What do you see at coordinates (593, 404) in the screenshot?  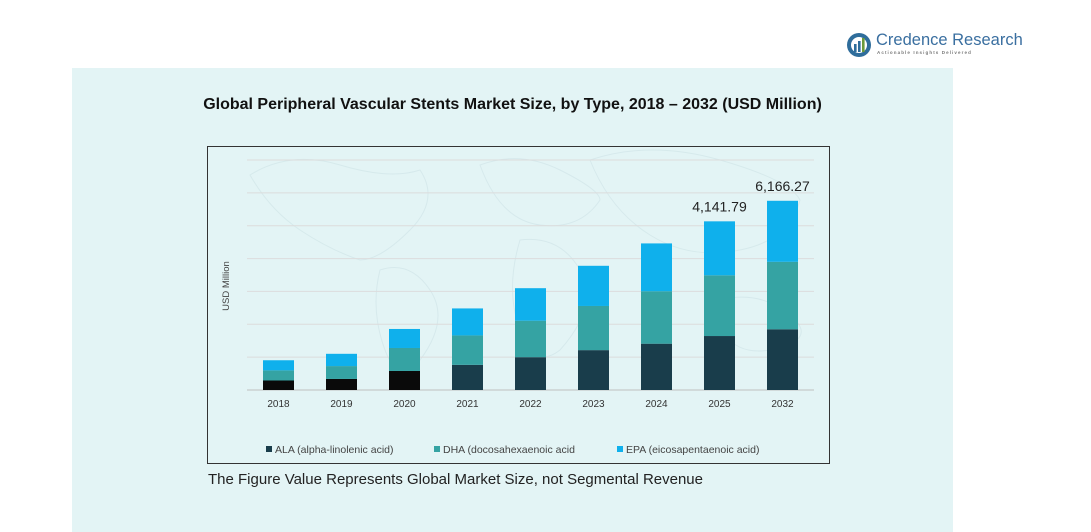 I see `x-tick-label: 2023` at bounding box center [593, 404].